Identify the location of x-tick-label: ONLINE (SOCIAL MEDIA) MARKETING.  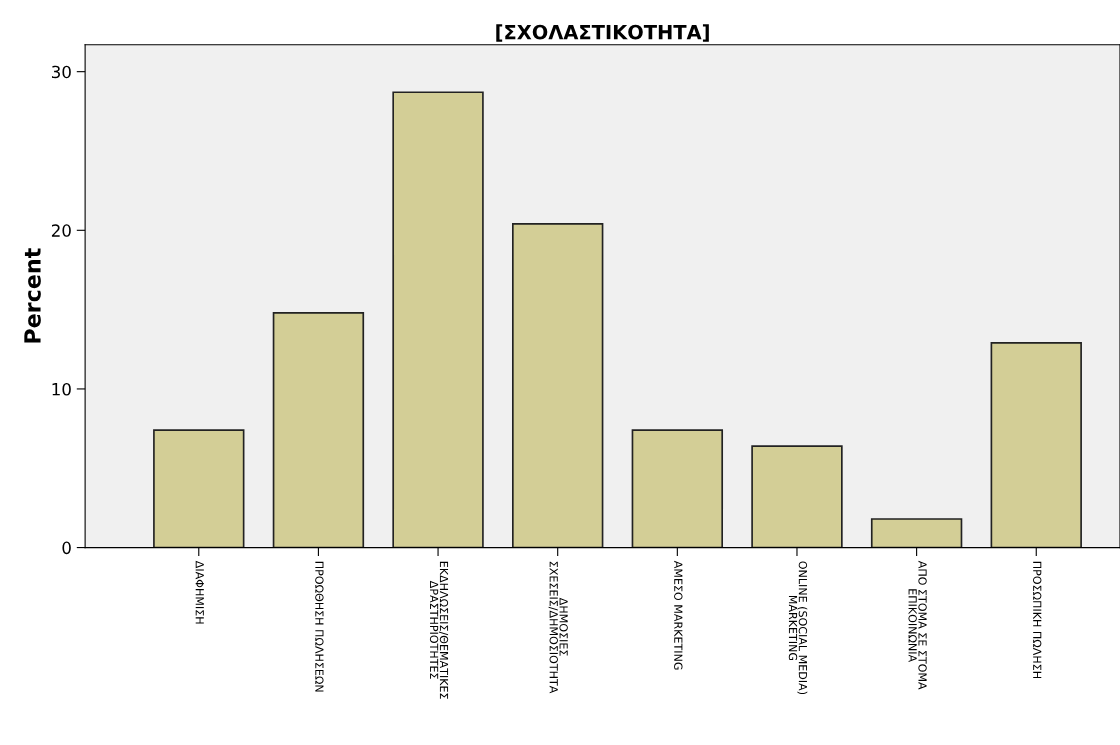
(798, 628).